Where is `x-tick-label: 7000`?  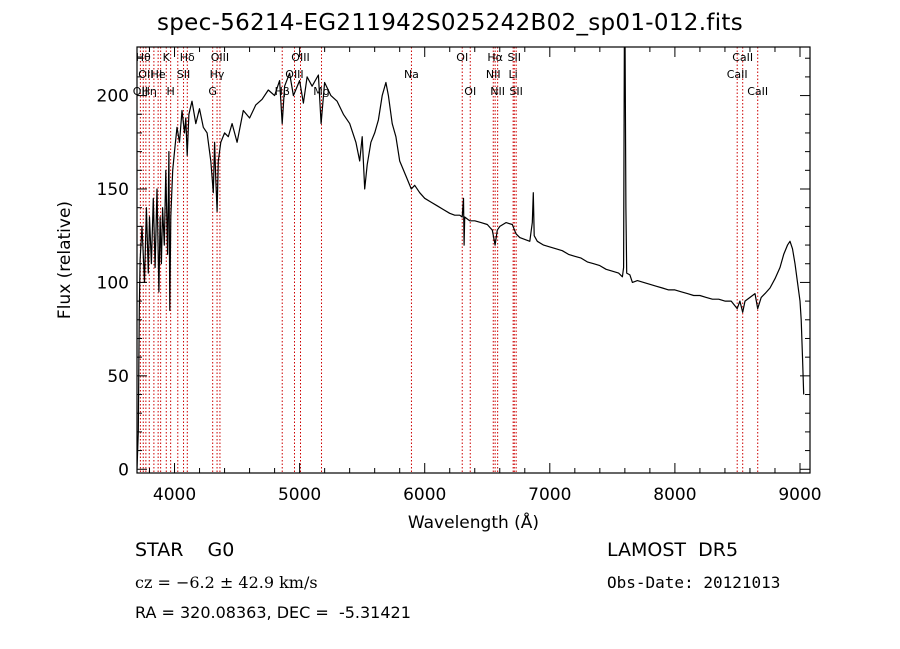 x-tick-label: 7000 is located at coordinates (549, 495).